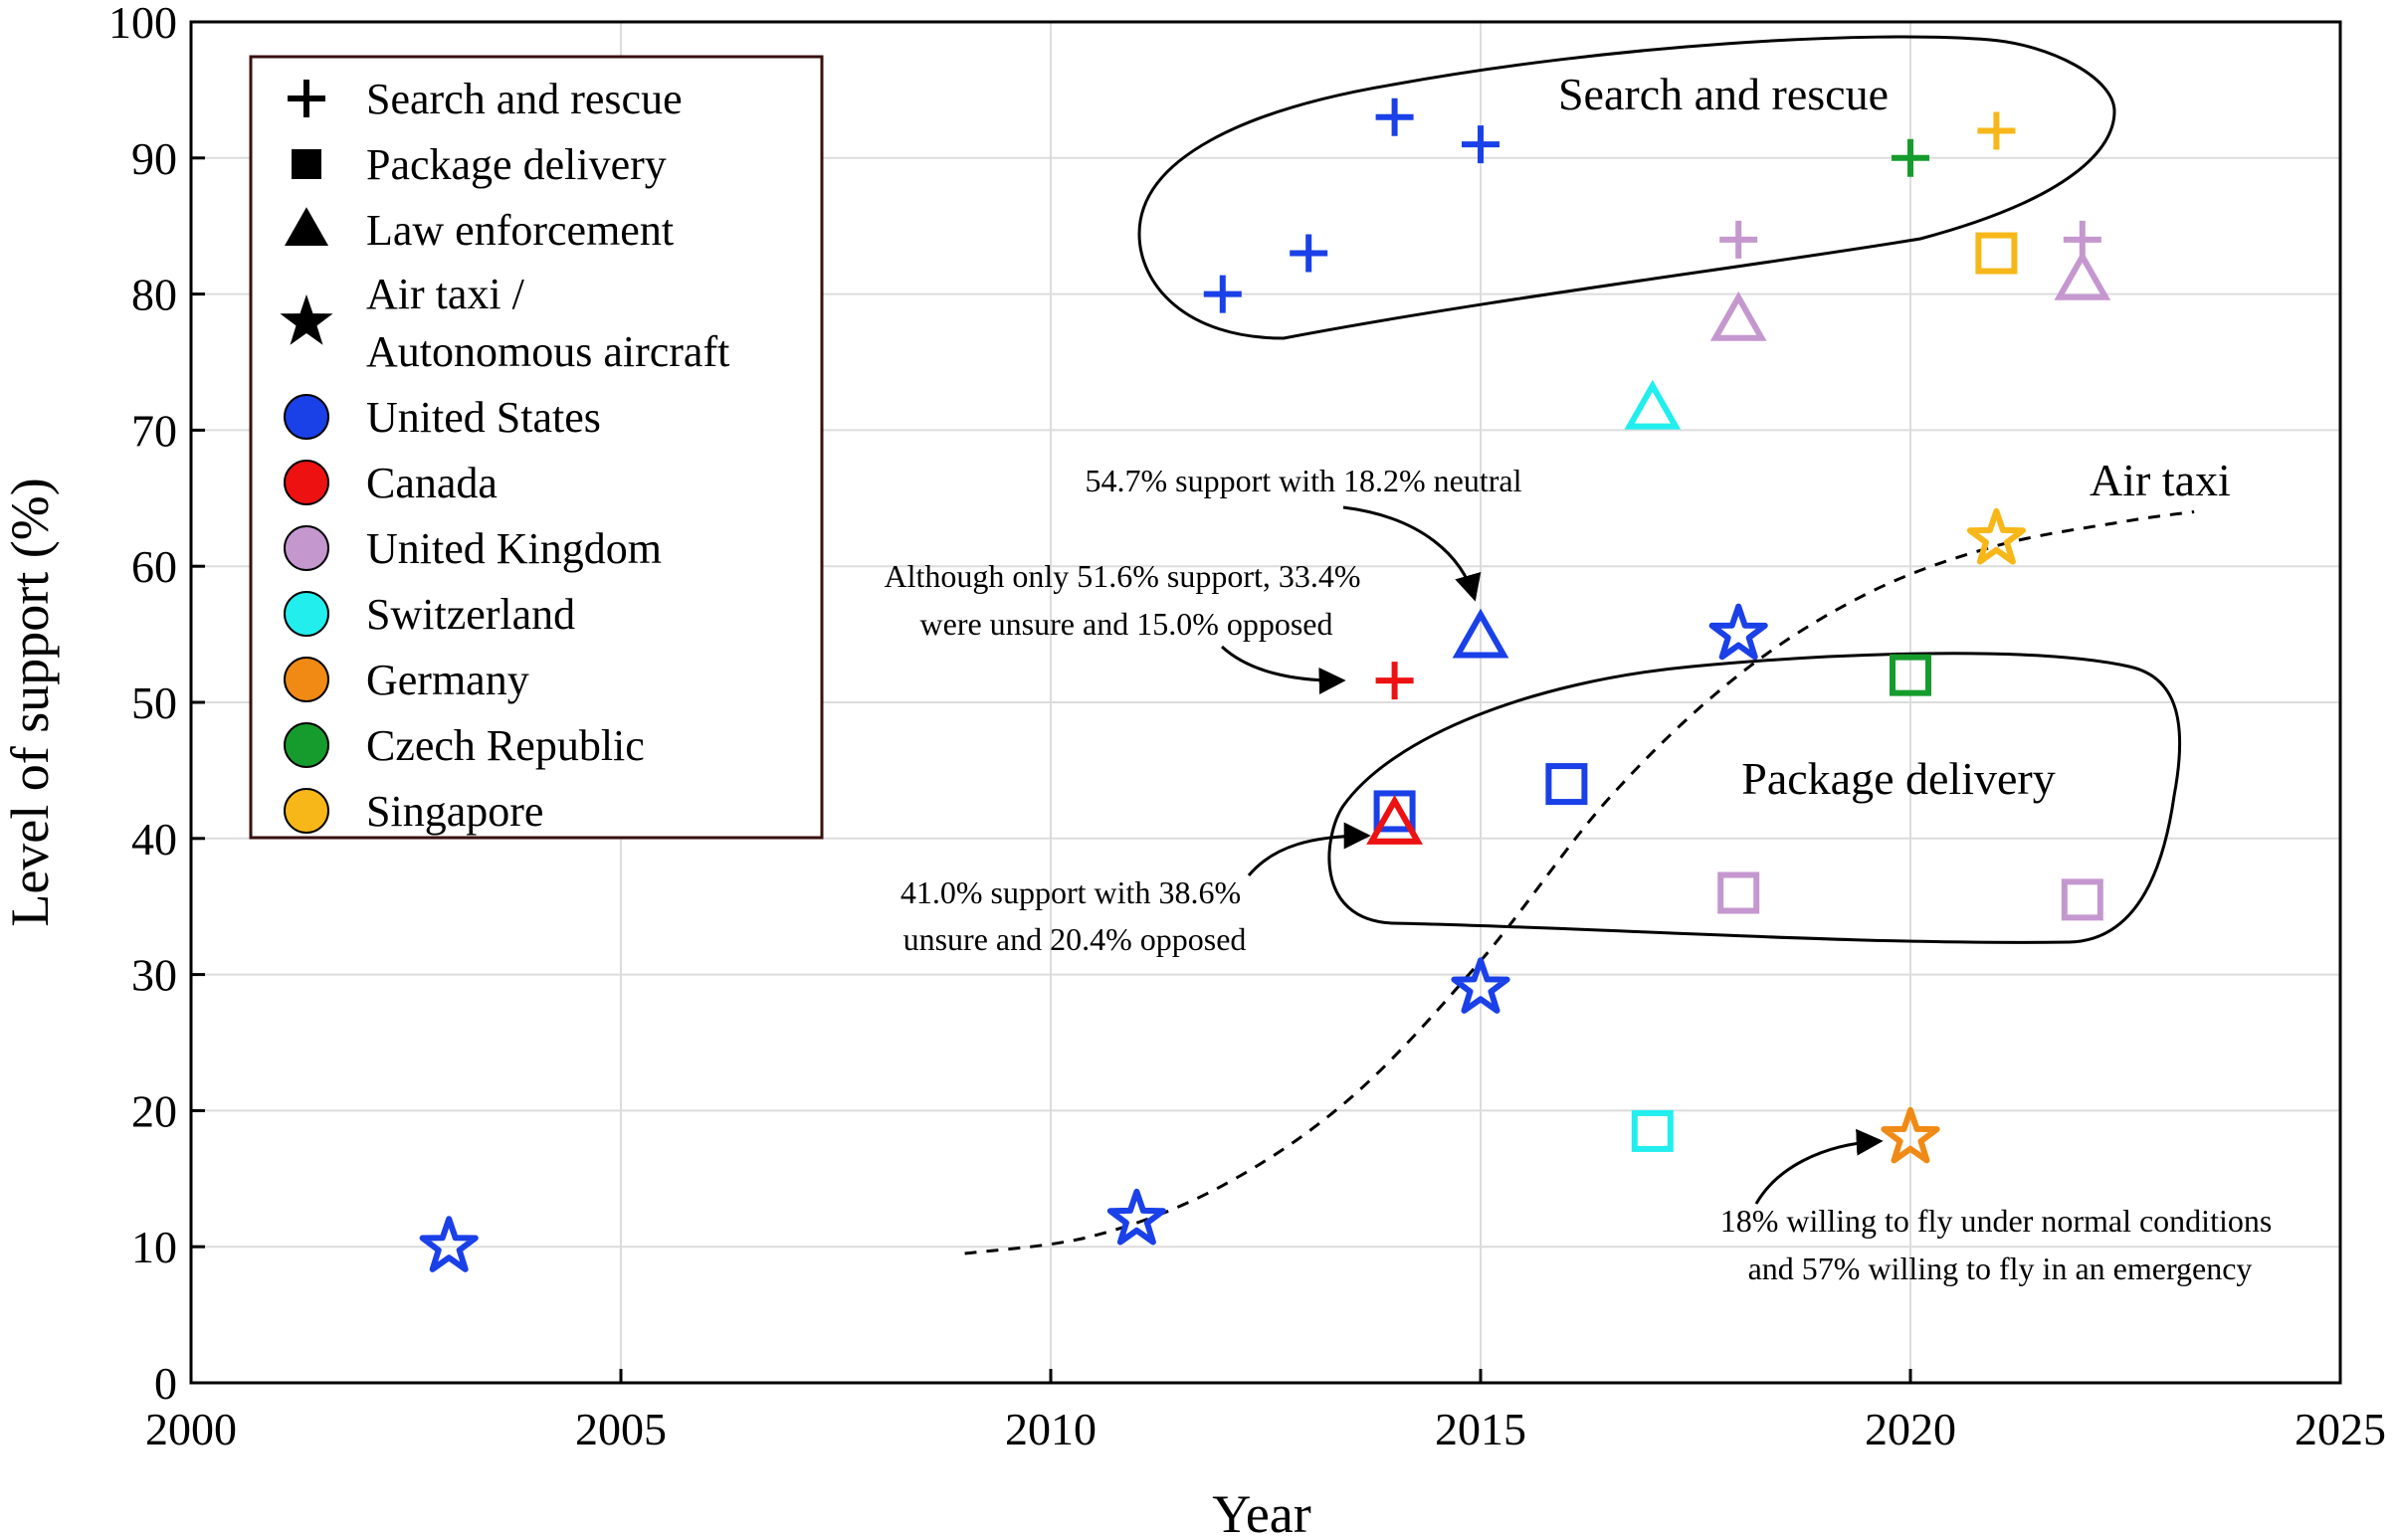 This screenshot has width=2397, height=1540. Describe the element at coordinates (454, 811) in the screenshot. I see `legend-label: Singapore` at that location.